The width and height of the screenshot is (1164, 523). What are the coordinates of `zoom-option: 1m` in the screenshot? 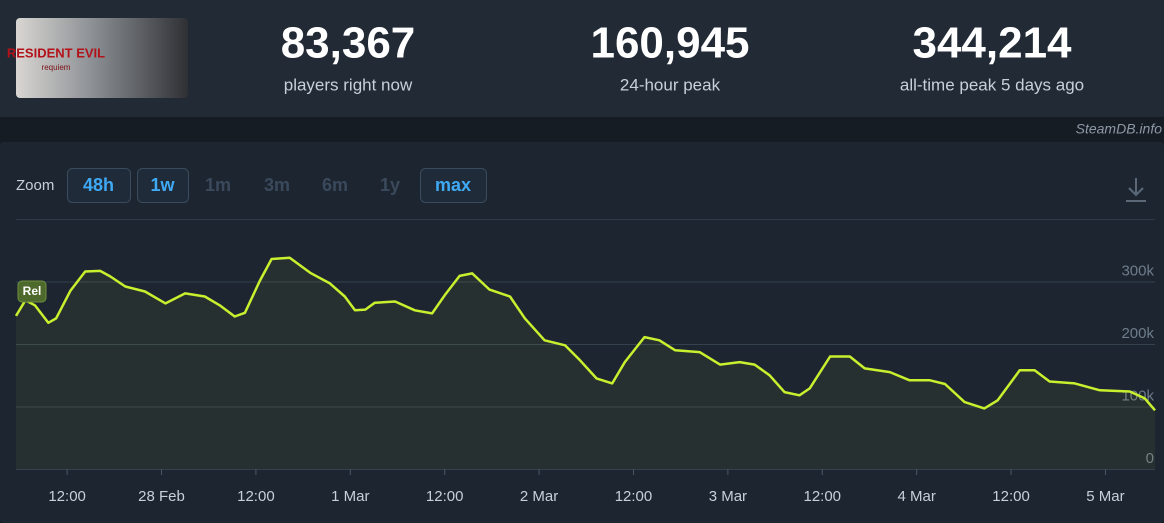 It's located at (218, 185).